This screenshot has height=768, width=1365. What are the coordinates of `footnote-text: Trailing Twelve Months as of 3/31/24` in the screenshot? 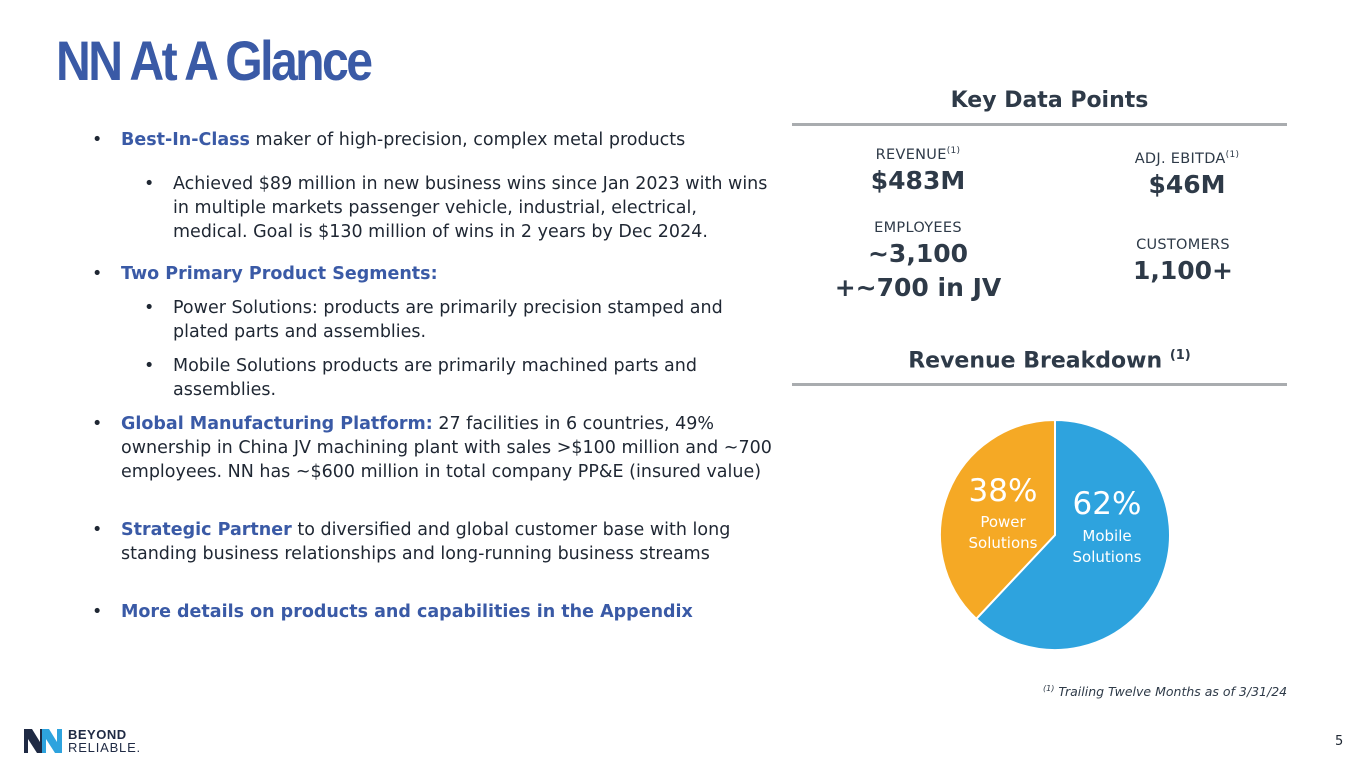 It's located at (1171, 692).